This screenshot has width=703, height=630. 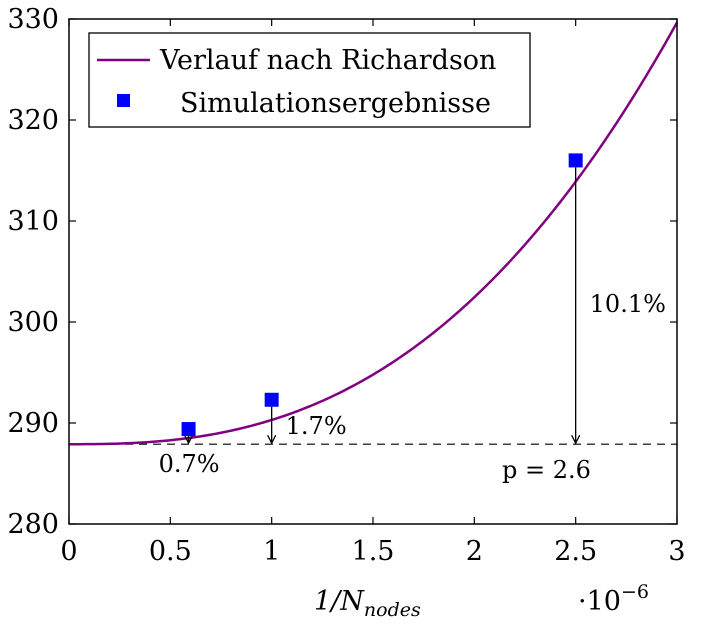 What do you see at coordinates (335, 103) in the screenshot?
I see `legend-label-simulation: Simulationsergebnisse` at bounding box center [335, 103].